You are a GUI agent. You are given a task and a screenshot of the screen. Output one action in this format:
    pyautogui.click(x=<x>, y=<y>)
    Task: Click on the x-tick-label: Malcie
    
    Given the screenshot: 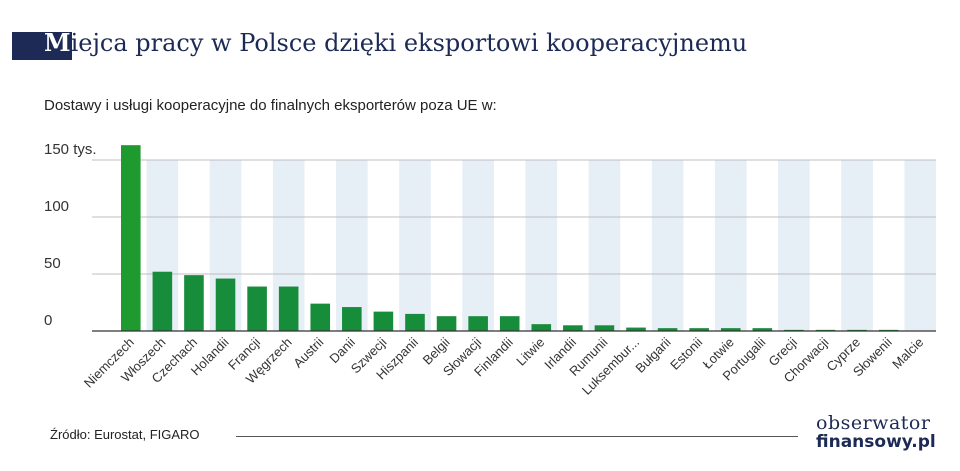 What is the action you would take?
    pyautogui.click(x=907, y=353)
    